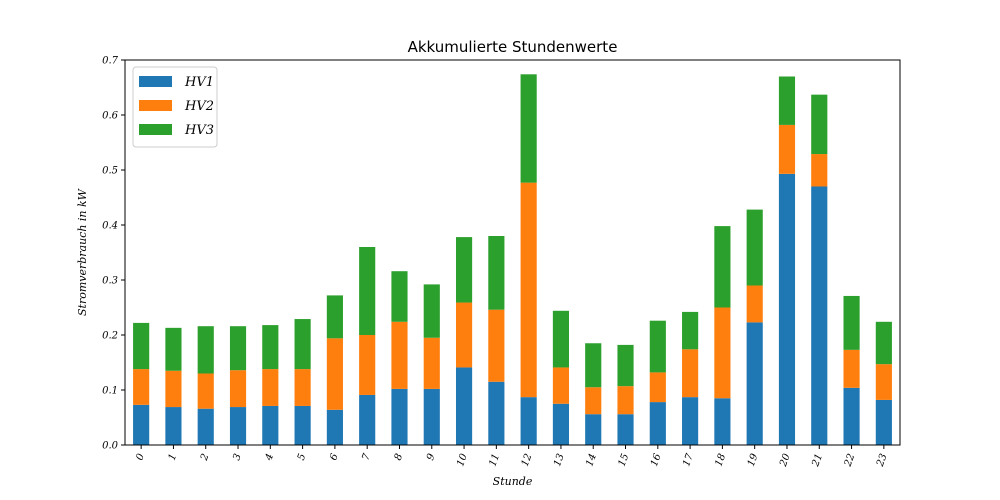 This screenshot has width=1000, height=500. What do you see at coordinates (334, 457) in the screenshot?
I see `x-tick-label: 6` at bounding box center [334, 457].